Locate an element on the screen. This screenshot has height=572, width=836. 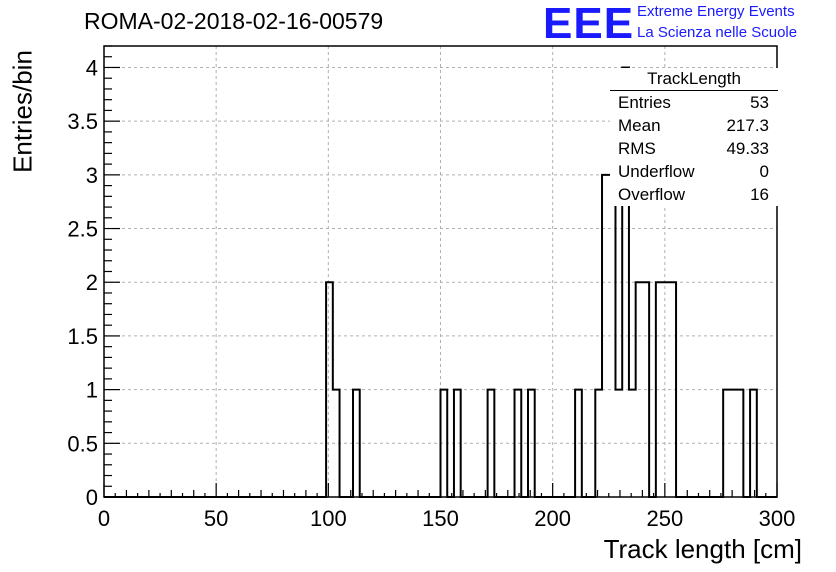
stats-row-rms: RMS 49.33 is located at coordinates (694, 148).